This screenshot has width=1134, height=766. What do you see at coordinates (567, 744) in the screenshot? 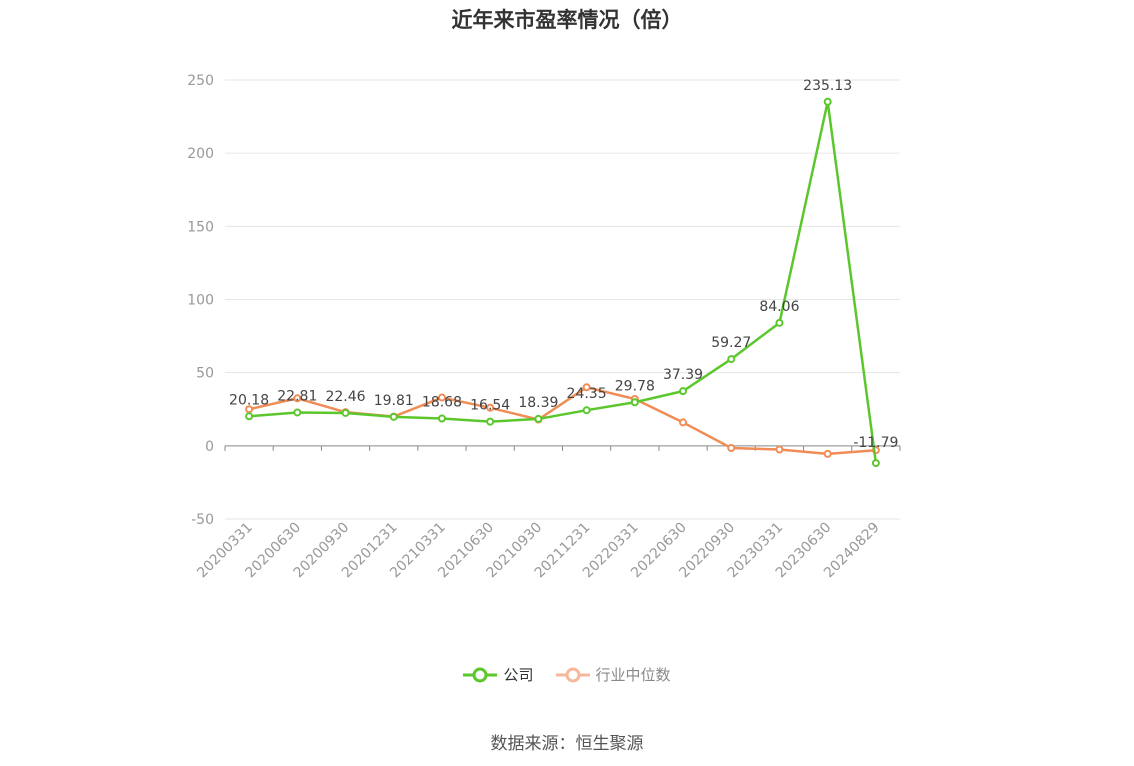
I see `source-note: 数据来源：恒生聚源` at bounding box center [567, 744].